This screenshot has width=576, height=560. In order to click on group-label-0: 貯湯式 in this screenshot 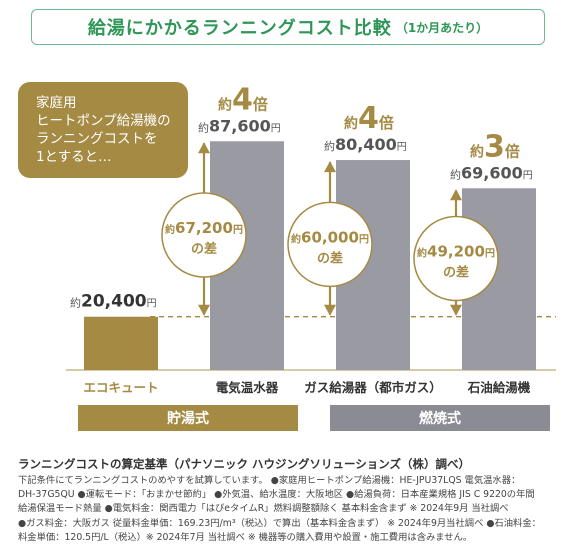, I will do `click(188, 418)`.